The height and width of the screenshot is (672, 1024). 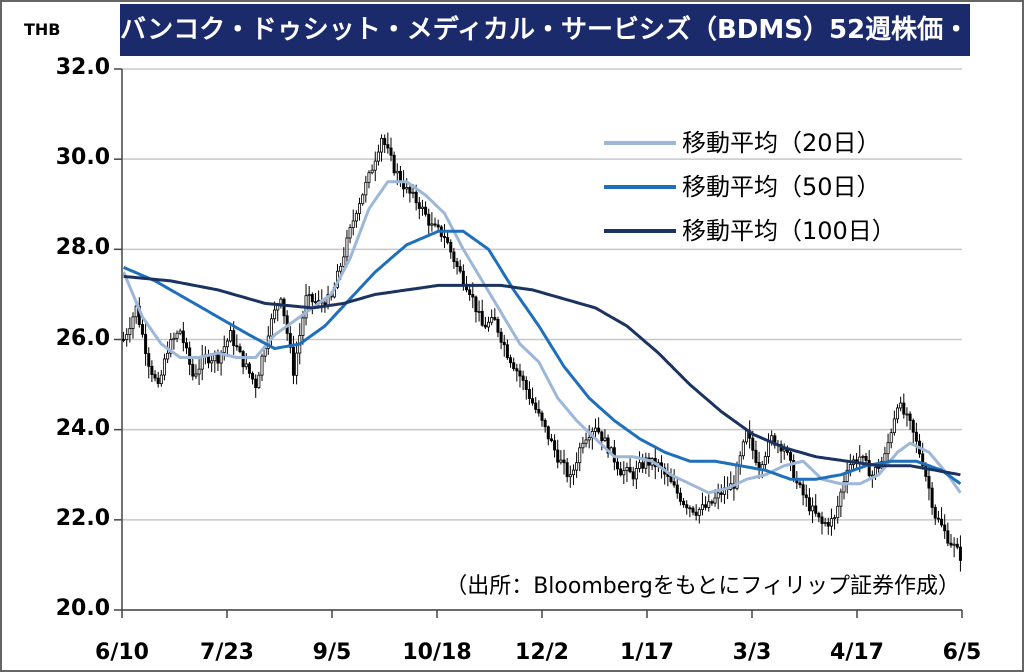 I want to click on x-tick-label: 6/5, so click(x=962, y=652).